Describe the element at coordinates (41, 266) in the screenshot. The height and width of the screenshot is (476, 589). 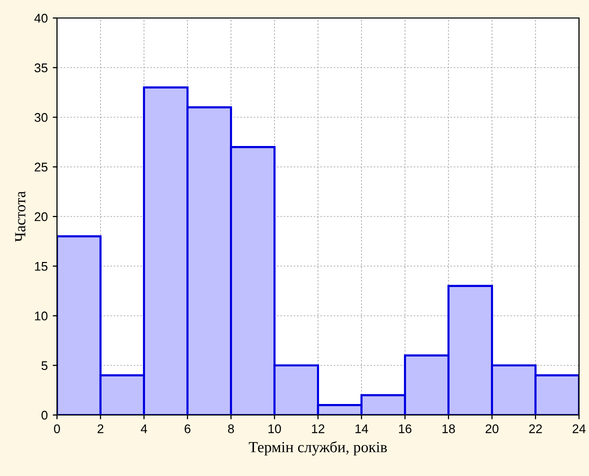
I see `y-tick-label: 15` at that location.